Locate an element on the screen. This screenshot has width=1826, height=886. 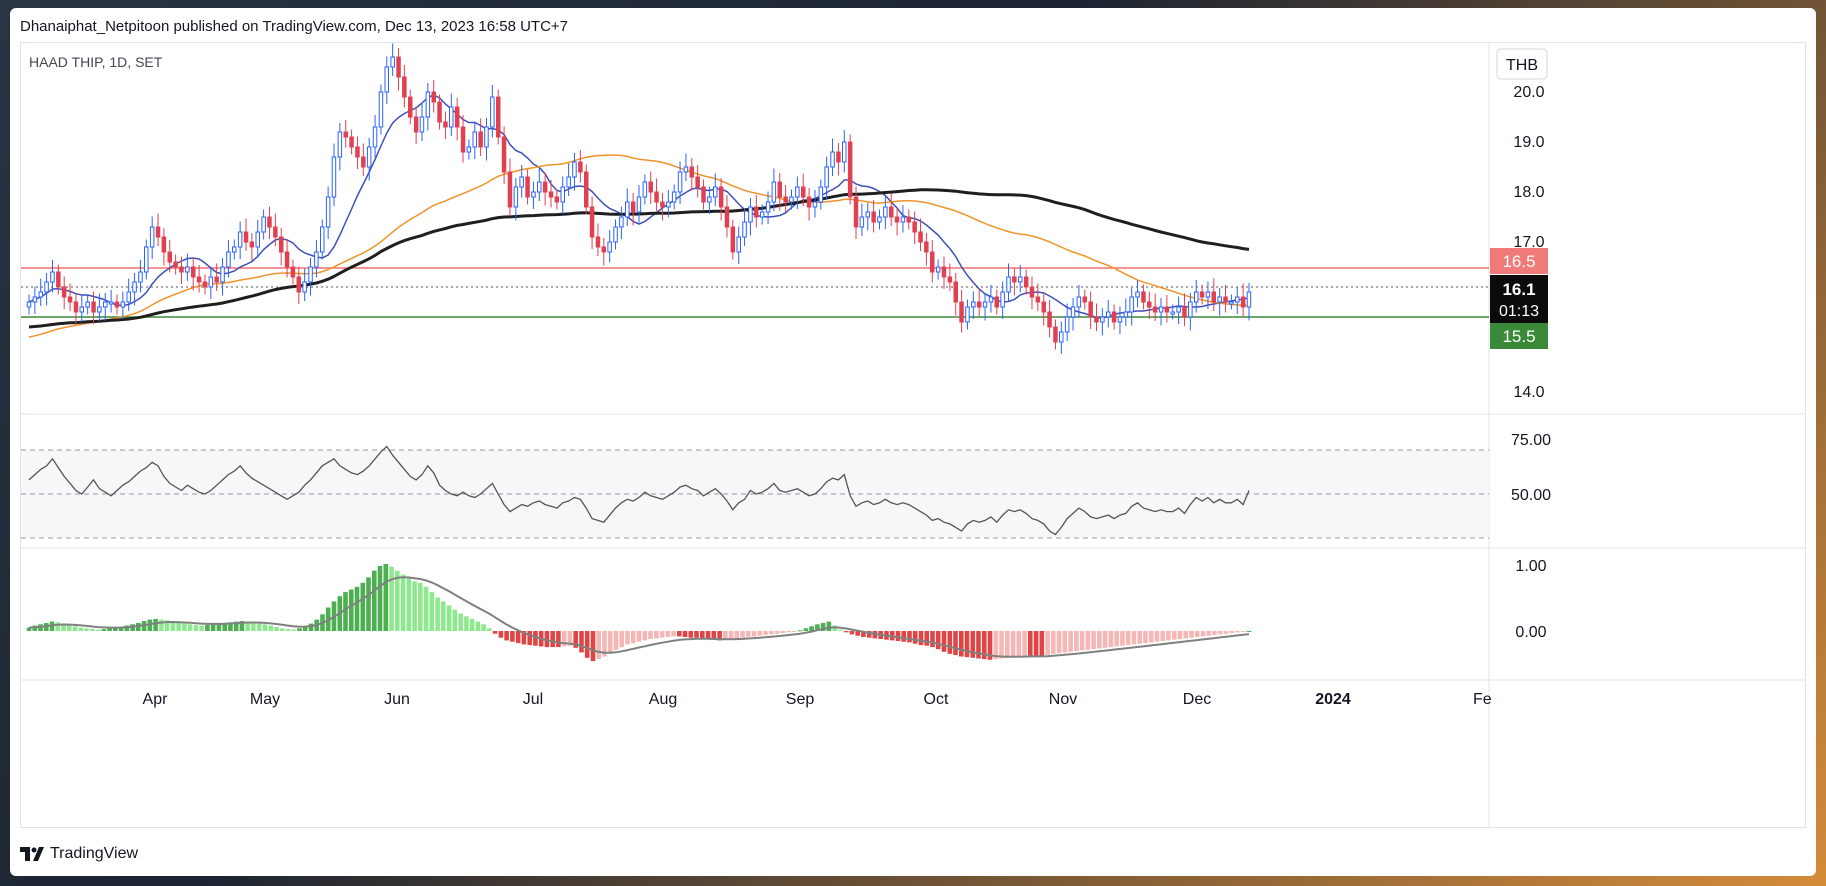
macd-signal-line is located at coordinates (639, 617).